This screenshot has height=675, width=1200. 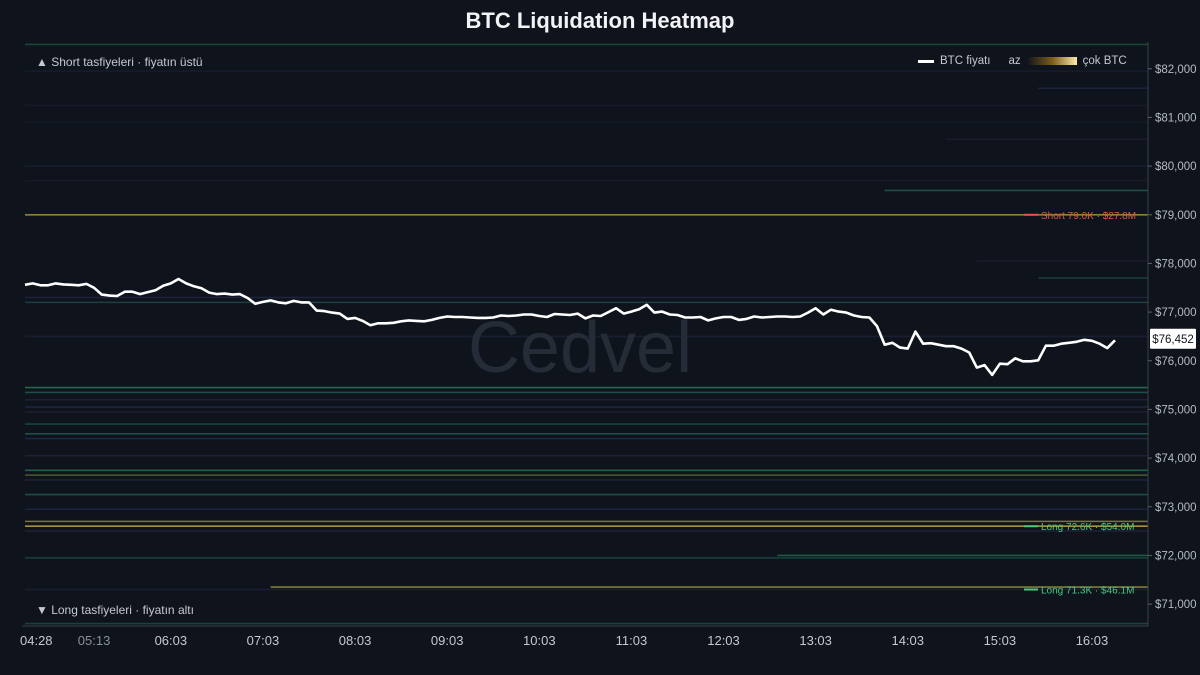 I want to click on annotation-label: Short 79.0K · $27.8M, so click(x=1088, y=216).